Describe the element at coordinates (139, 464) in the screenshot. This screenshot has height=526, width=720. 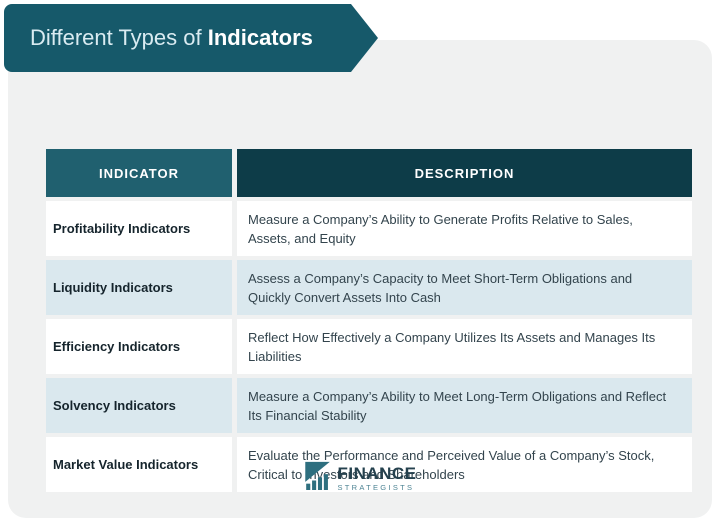
I see `row-indicator-label: Market Value Indicators` at that location.